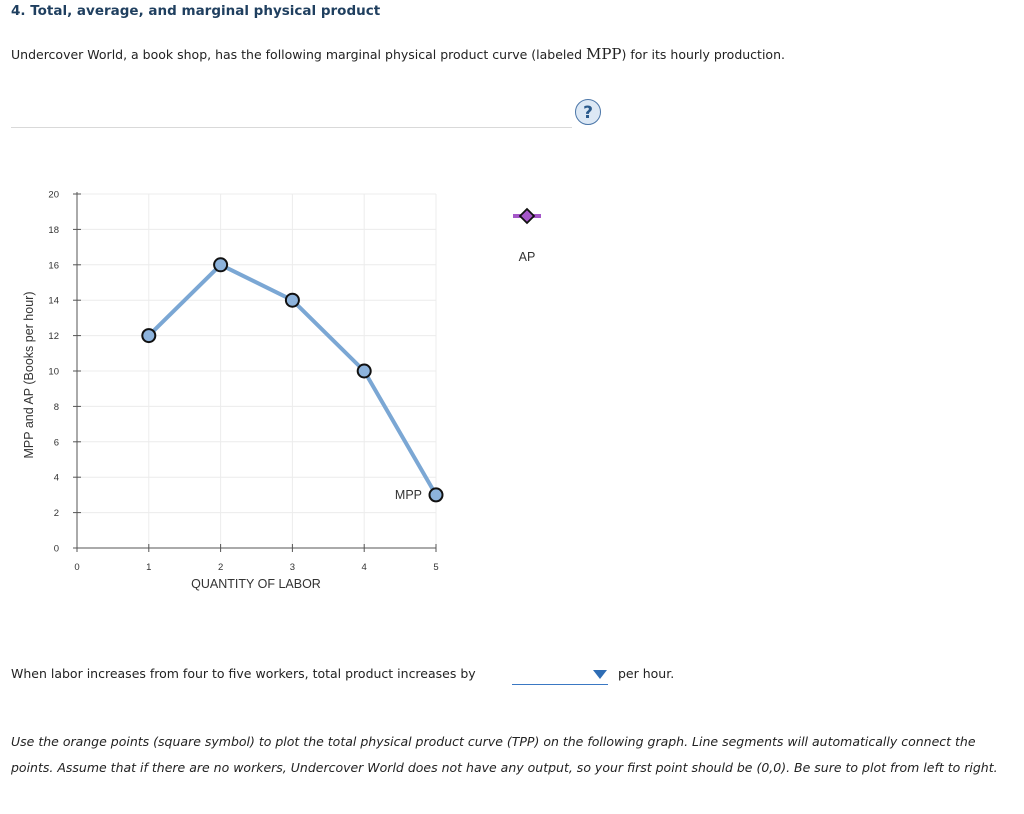 The width and height of the screenshot is (1024, 814). What do you see at coordinates (527, 235) in the screenshot?
I see `chart-legend: AP` at bounding box center [527, 235].